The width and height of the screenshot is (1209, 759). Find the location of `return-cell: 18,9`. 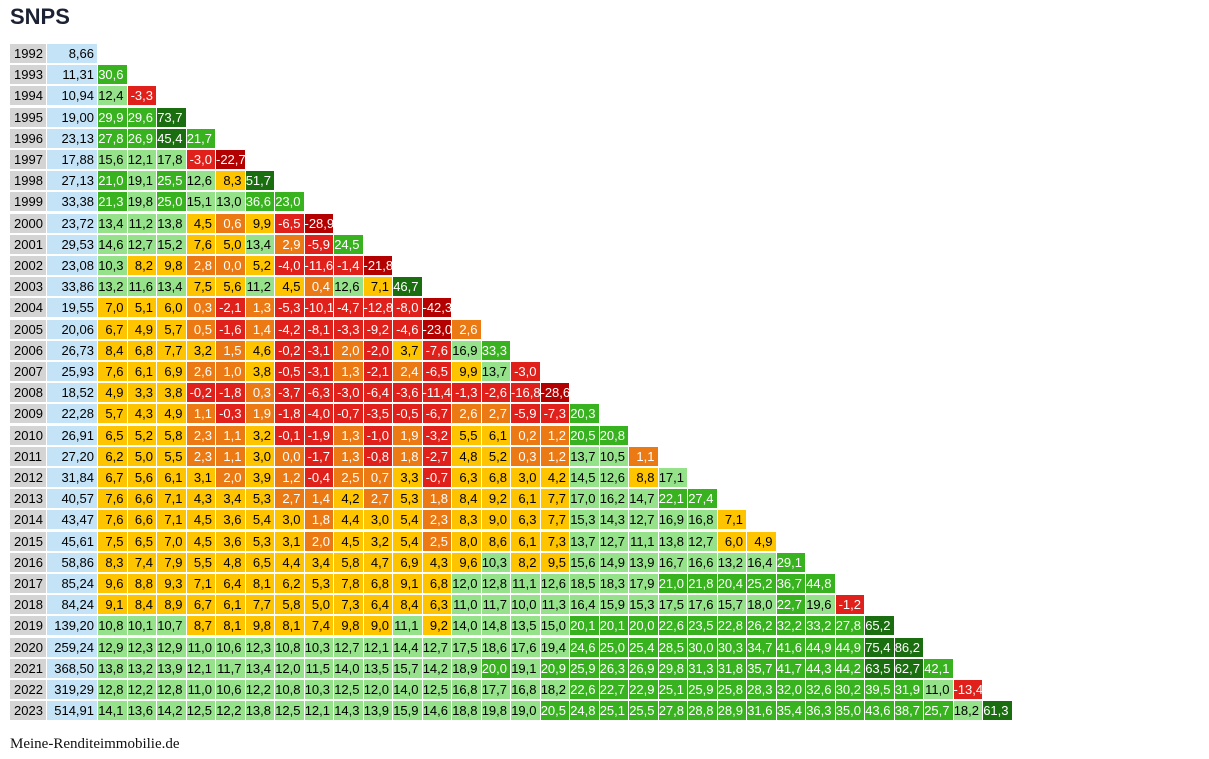

return-cell: 18,9 is located at coordinates (466, 668).